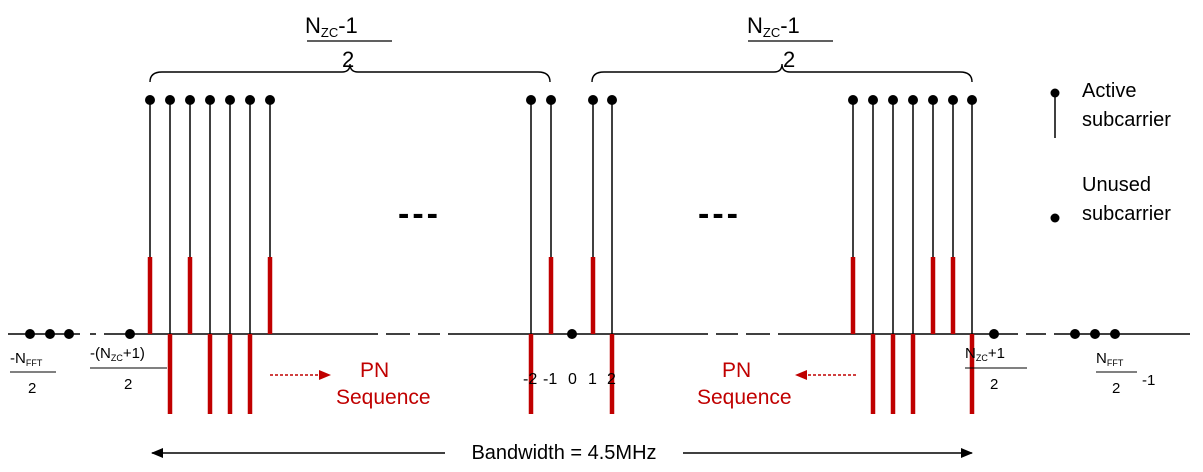  Describe the element at coordinates (530, 379) in the screenshot. I see `label-index-m2: -2` at that location.